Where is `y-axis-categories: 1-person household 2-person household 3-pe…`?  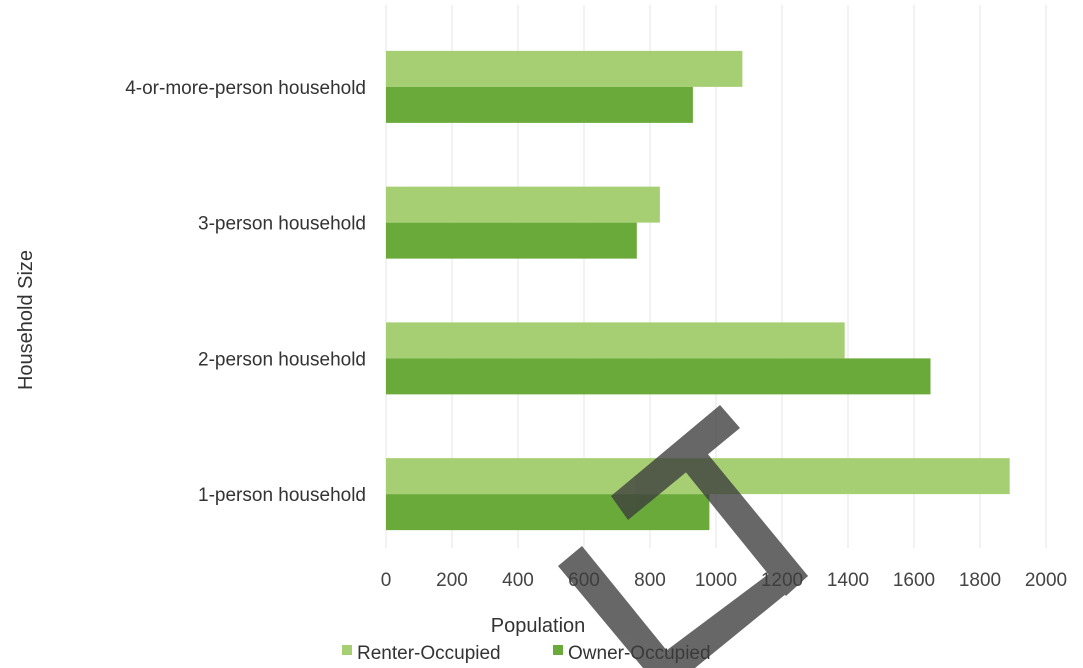
y-axis-categories: 1-person household 2-person household 3-pe… is located at coordinates (245, 292).